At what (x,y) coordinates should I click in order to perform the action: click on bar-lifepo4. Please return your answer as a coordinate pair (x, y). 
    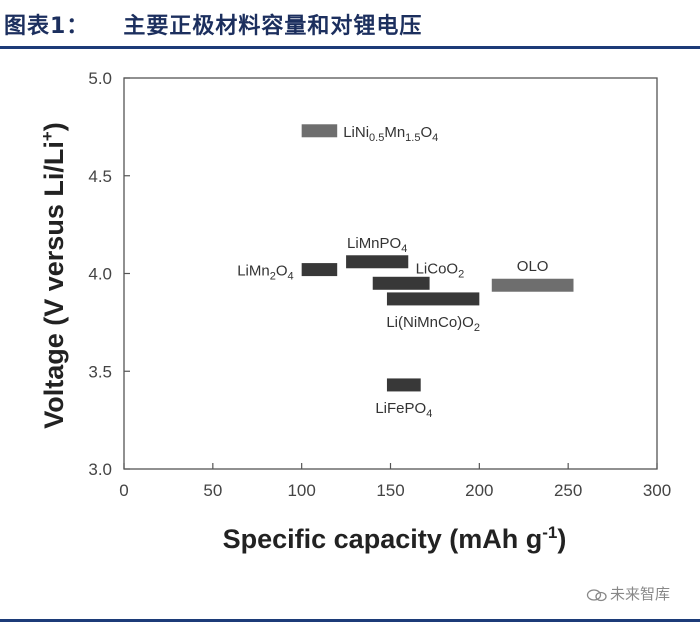
    Looking at the image, I should click on (403, 385).